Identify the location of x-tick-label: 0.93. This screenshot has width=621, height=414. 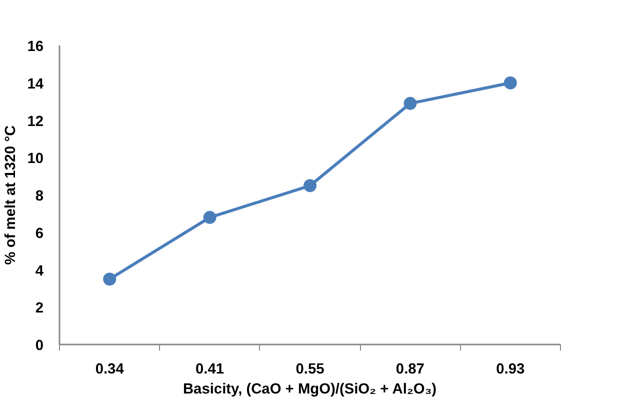
(510, 370).